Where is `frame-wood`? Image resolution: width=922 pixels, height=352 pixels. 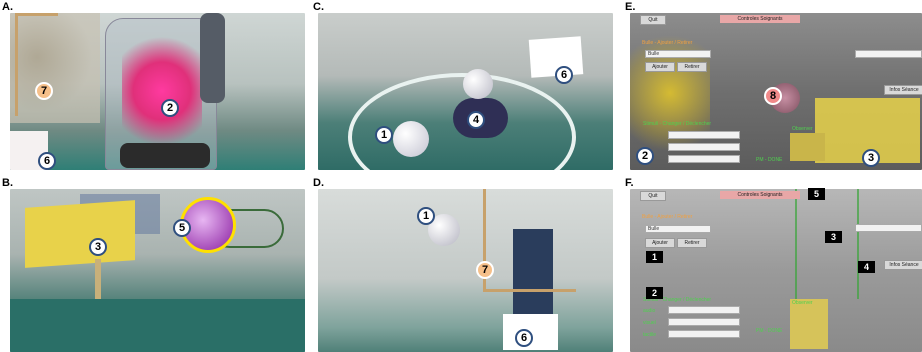 frame-wood is located at coordinates (36, 64).